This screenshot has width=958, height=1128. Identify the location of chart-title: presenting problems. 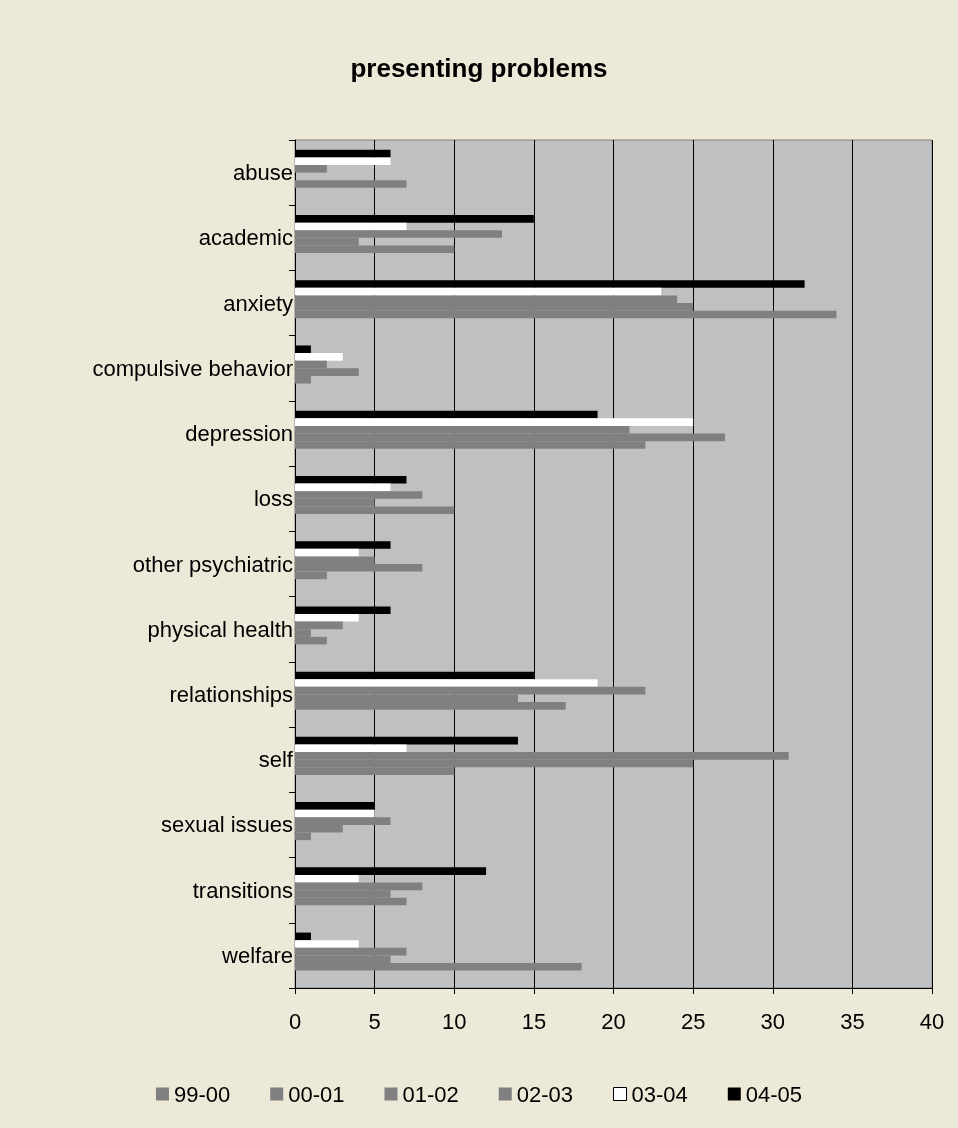
(479, 68).